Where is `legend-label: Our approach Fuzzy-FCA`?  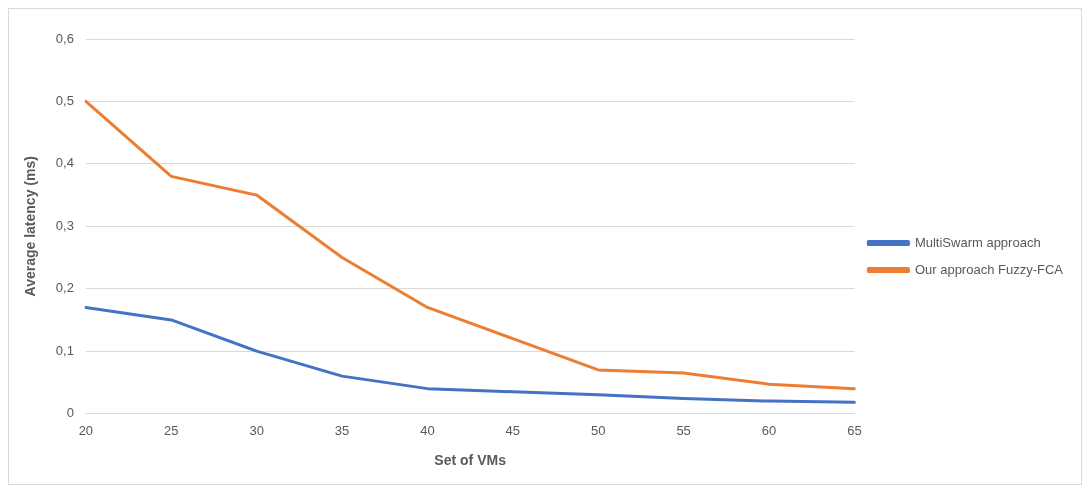
legend-label: Our approach Fuzzy-FCA is located at coordinates (989, 269).